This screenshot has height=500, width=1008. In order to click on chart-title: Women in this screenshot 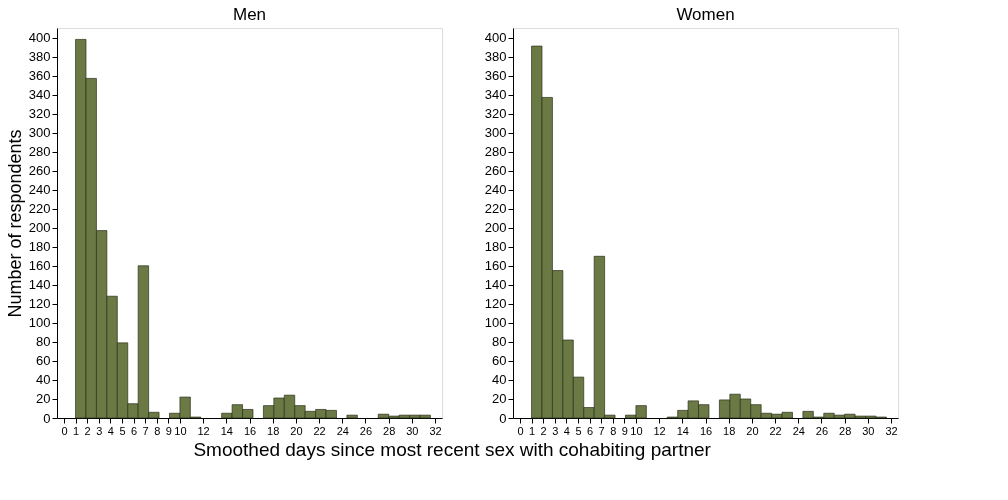, I will do `click(705, 14)`.